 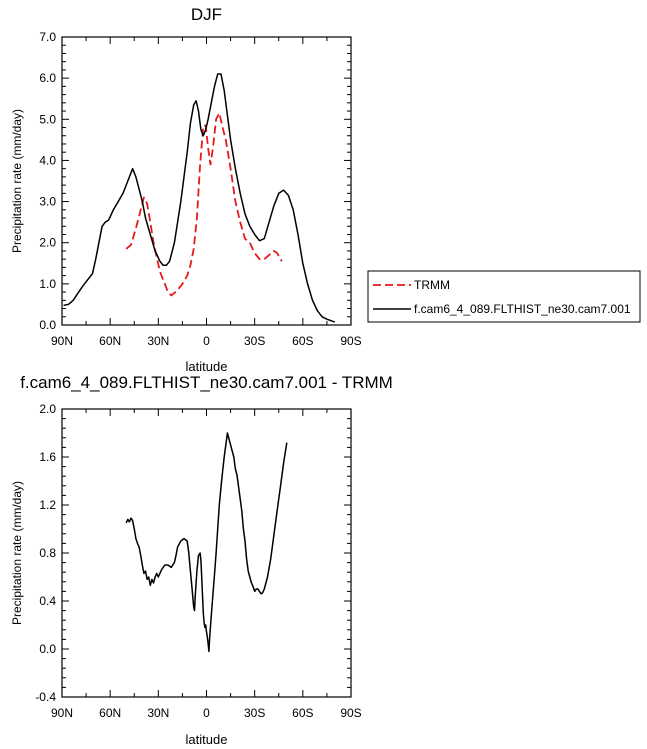 I want to click on panel-1-xtick-label: 60N, so click(x=110, y=341).